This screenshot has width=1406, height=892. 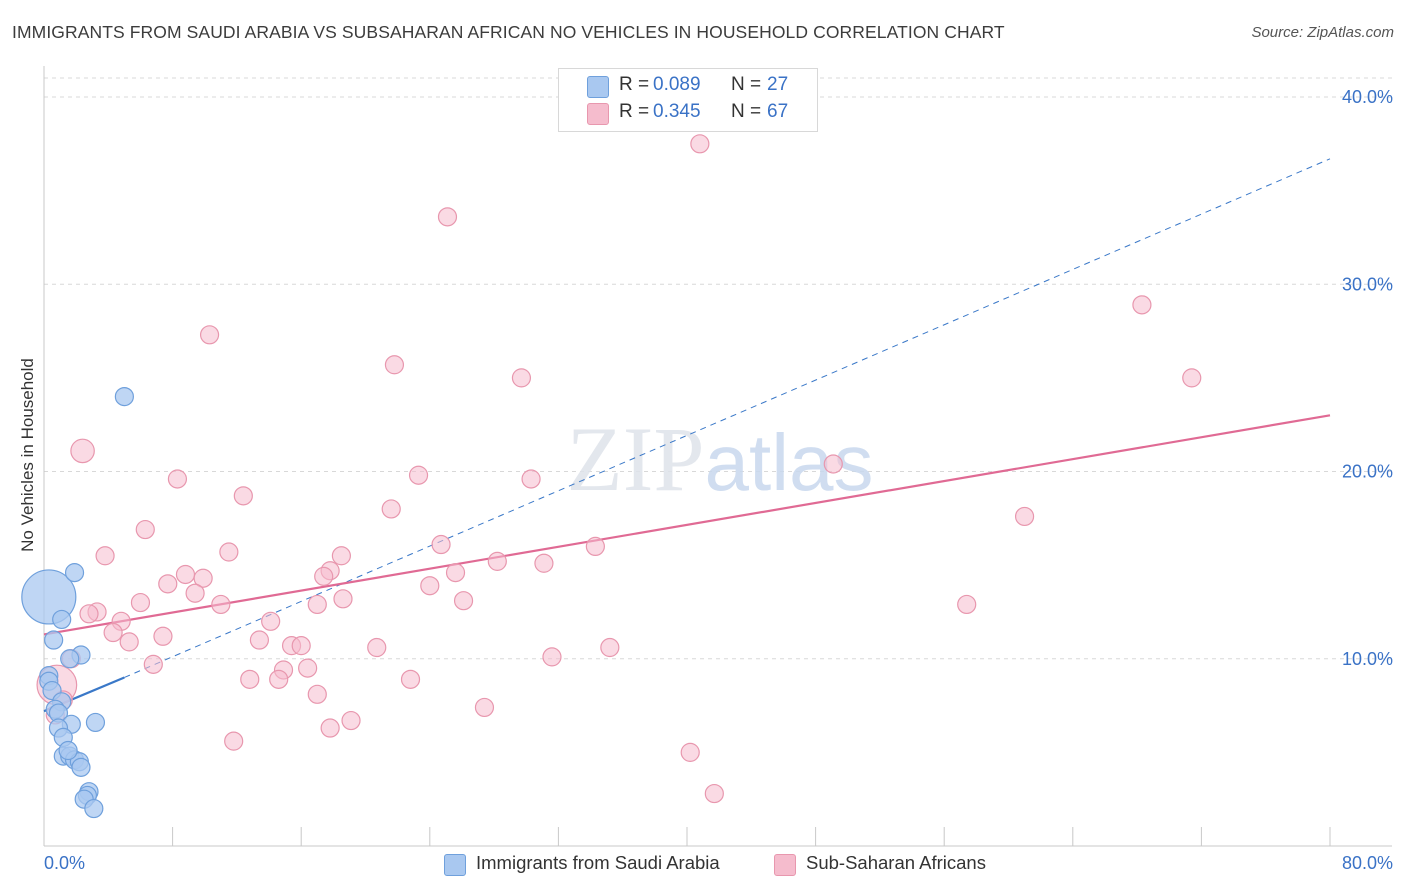 I want to click on y-axis-label: No Vehicles in Household, so click(x=27, y=455).